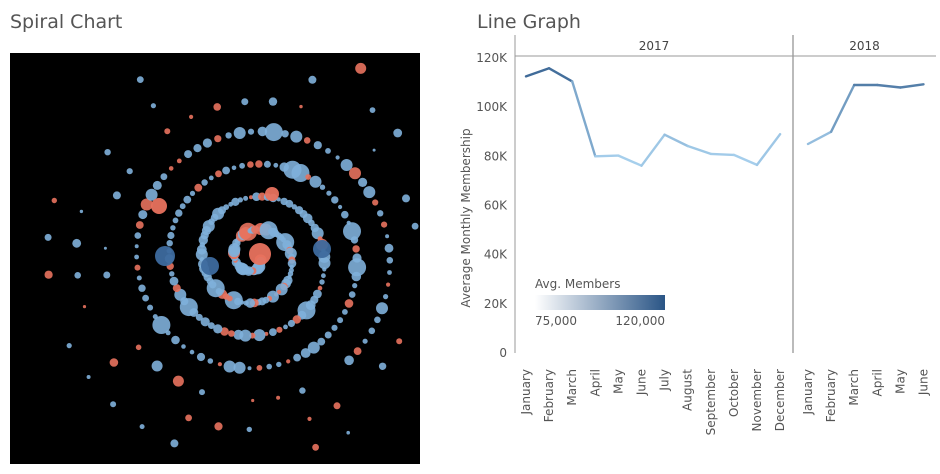 This screenshot has height=474, width=940. I want to click on x-tick-label: January, so click(526, 392).